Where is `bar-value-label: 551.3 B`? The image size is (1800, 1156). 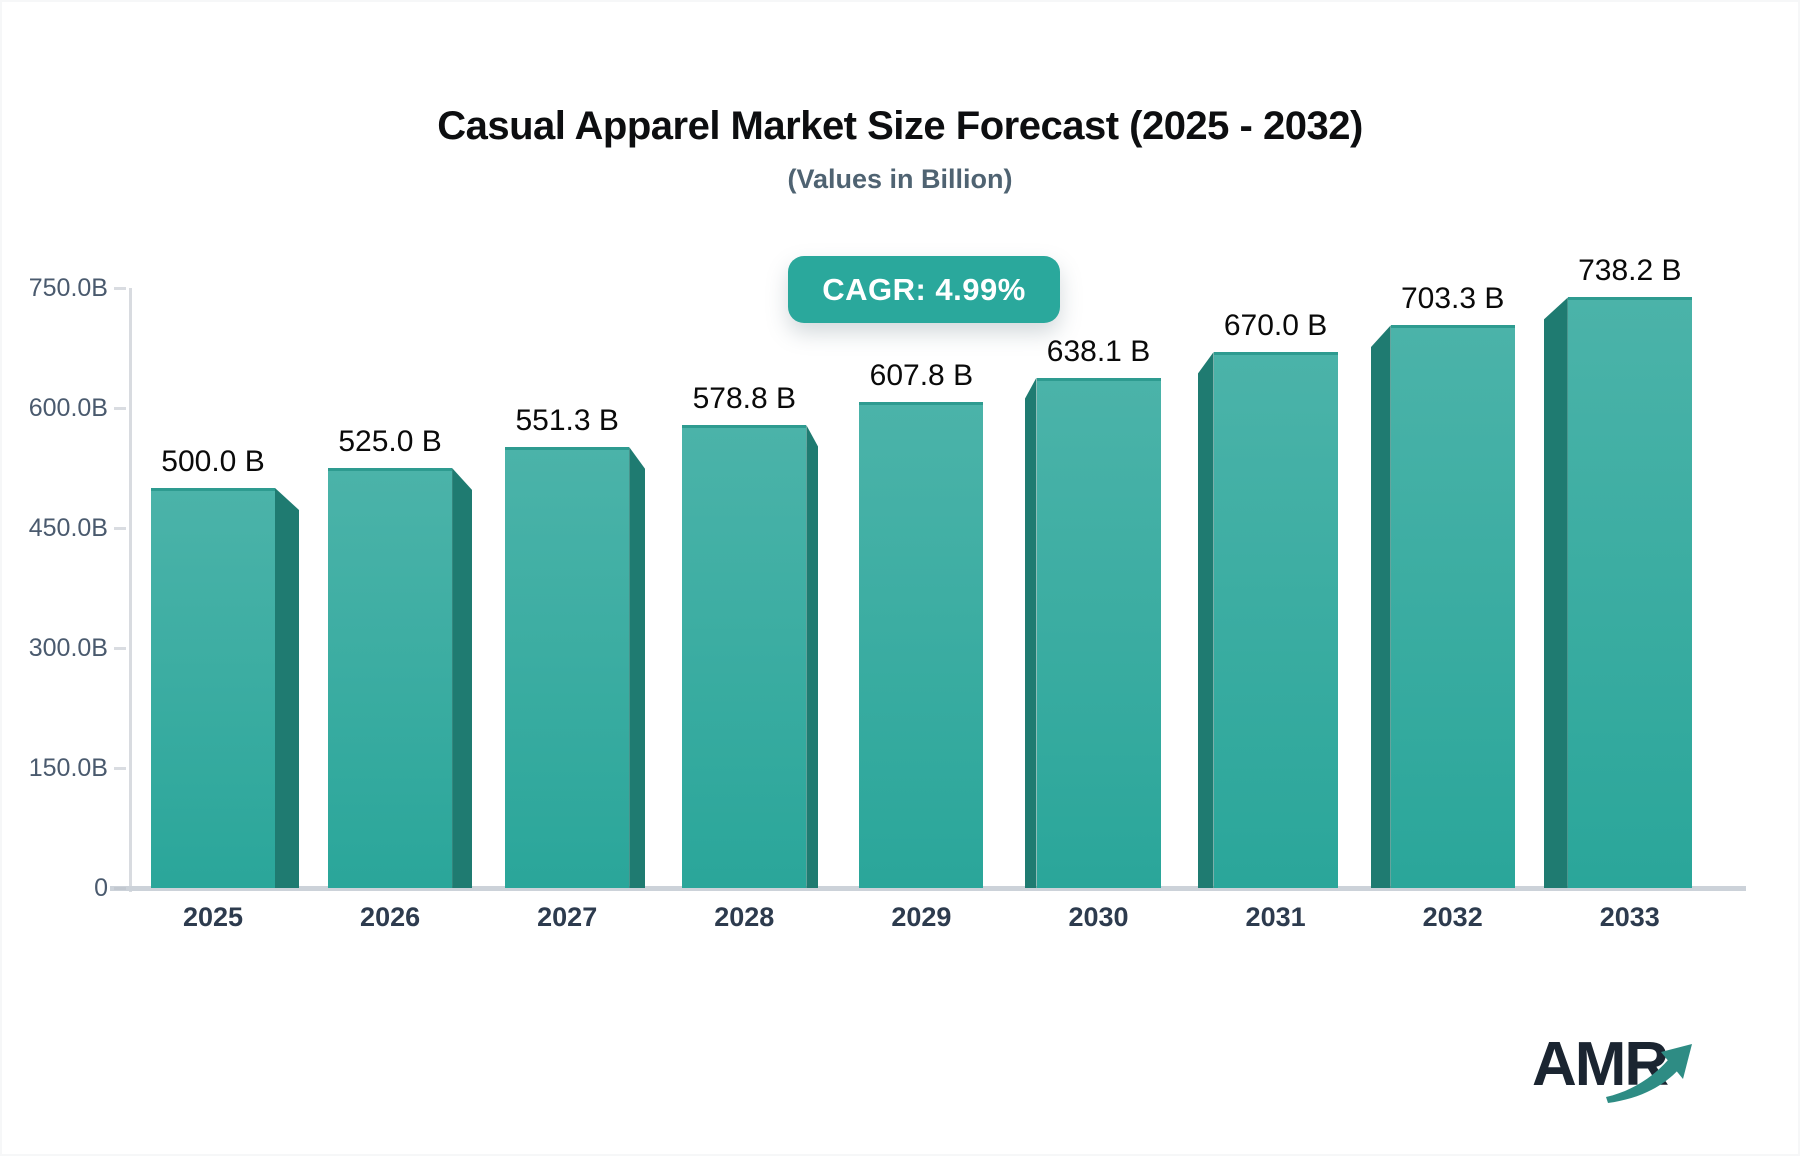
bar-value-label: 551.3 B is located at coordinates (567, 420).